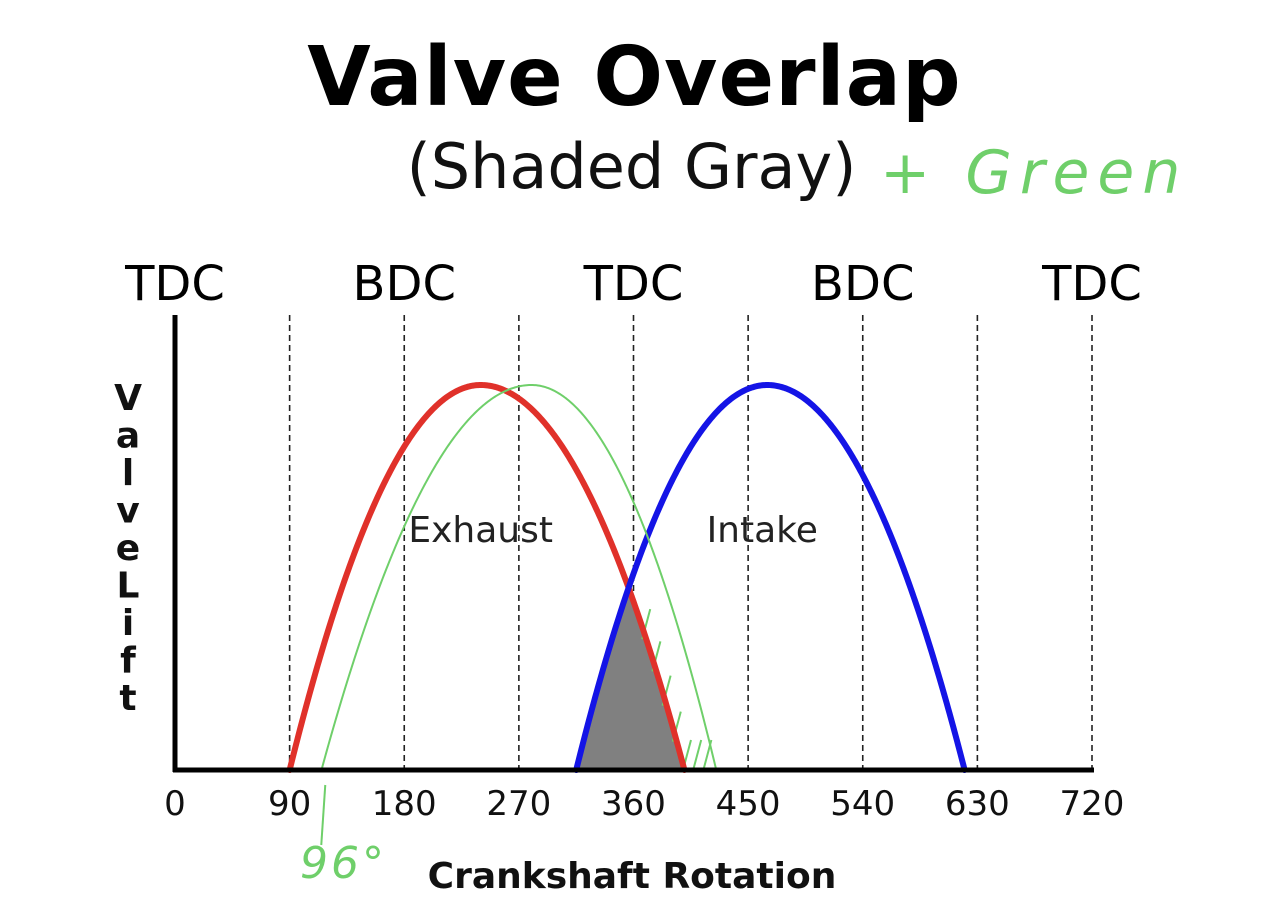 The height and width of the screenshot is (909, 1279). I want to click on x-tick-label-180: 180, so click(404, 804).